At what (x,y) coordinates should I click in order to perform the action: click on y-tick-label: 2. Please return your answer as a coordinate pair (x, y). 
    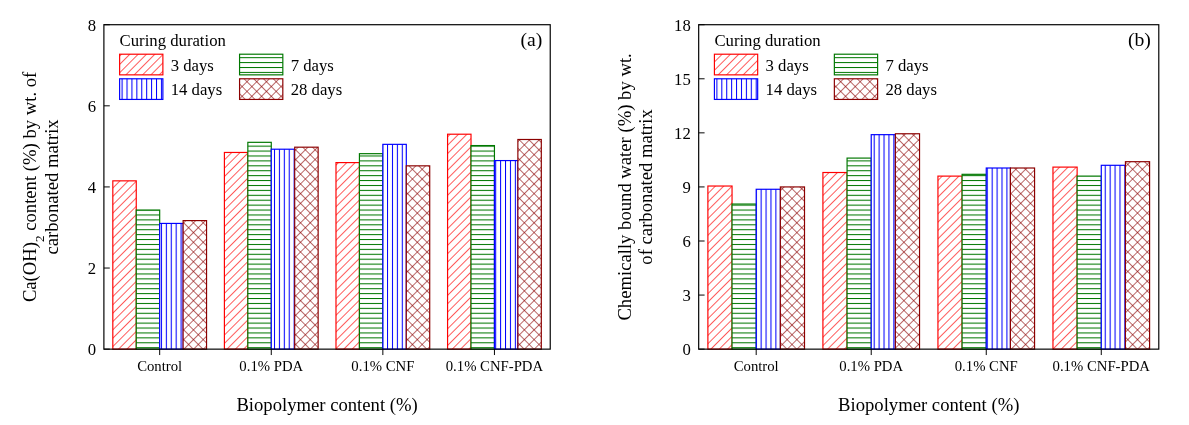
    Looking at the image, I should click on (92, 268).